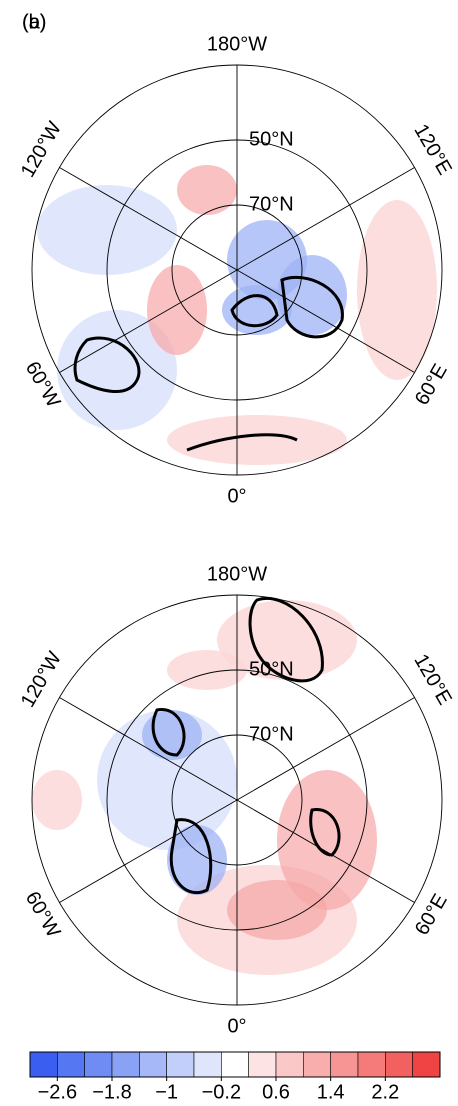 The image size is (458, 1106). I want to click on colorbar-tick-label: 2.2, so click(385, 1092).